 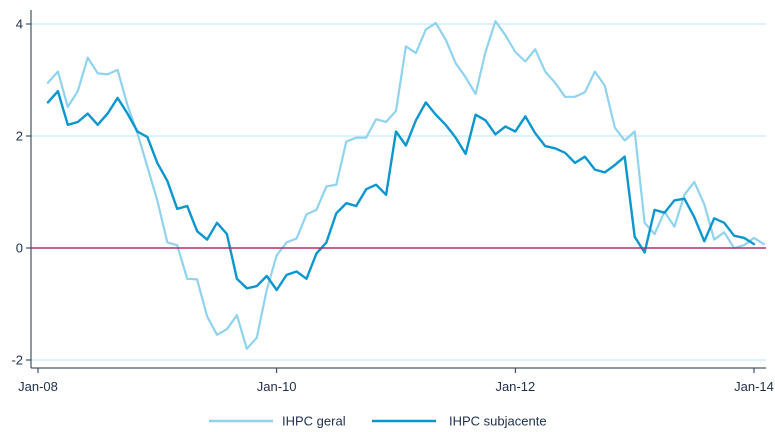 What do you see at coordinates (754, 386) in the screenshot?
I see `x-tick-label: Jan-14` at bounding box center [754, 386].